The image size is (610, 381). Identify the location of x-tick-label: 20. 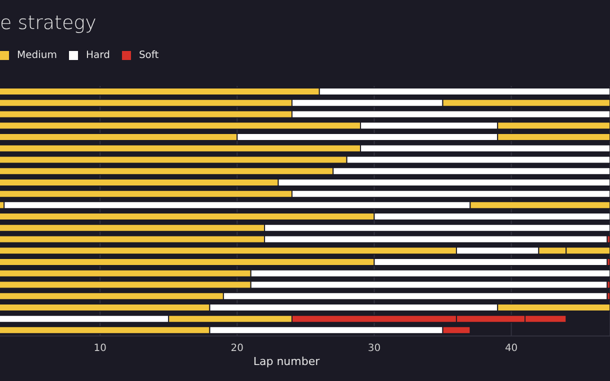
(237, 348).